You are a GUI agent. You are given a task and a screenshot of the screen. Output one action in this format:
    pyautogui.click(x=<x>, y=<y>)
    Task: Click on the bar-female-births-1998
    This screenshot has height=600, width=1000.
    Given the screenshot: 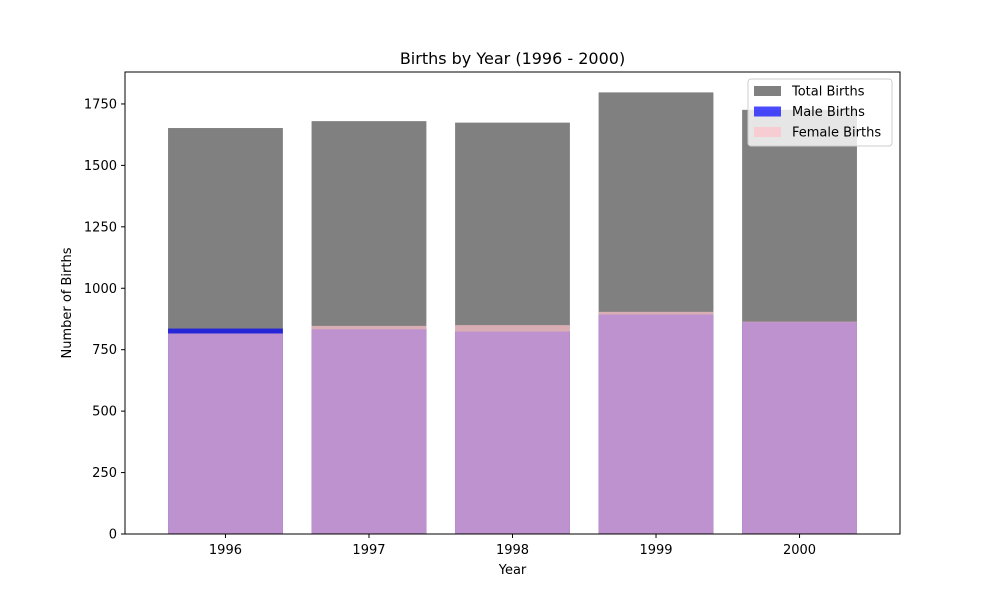 What is the action you would take?
    pyautogui.click(x=512, y=429)
    